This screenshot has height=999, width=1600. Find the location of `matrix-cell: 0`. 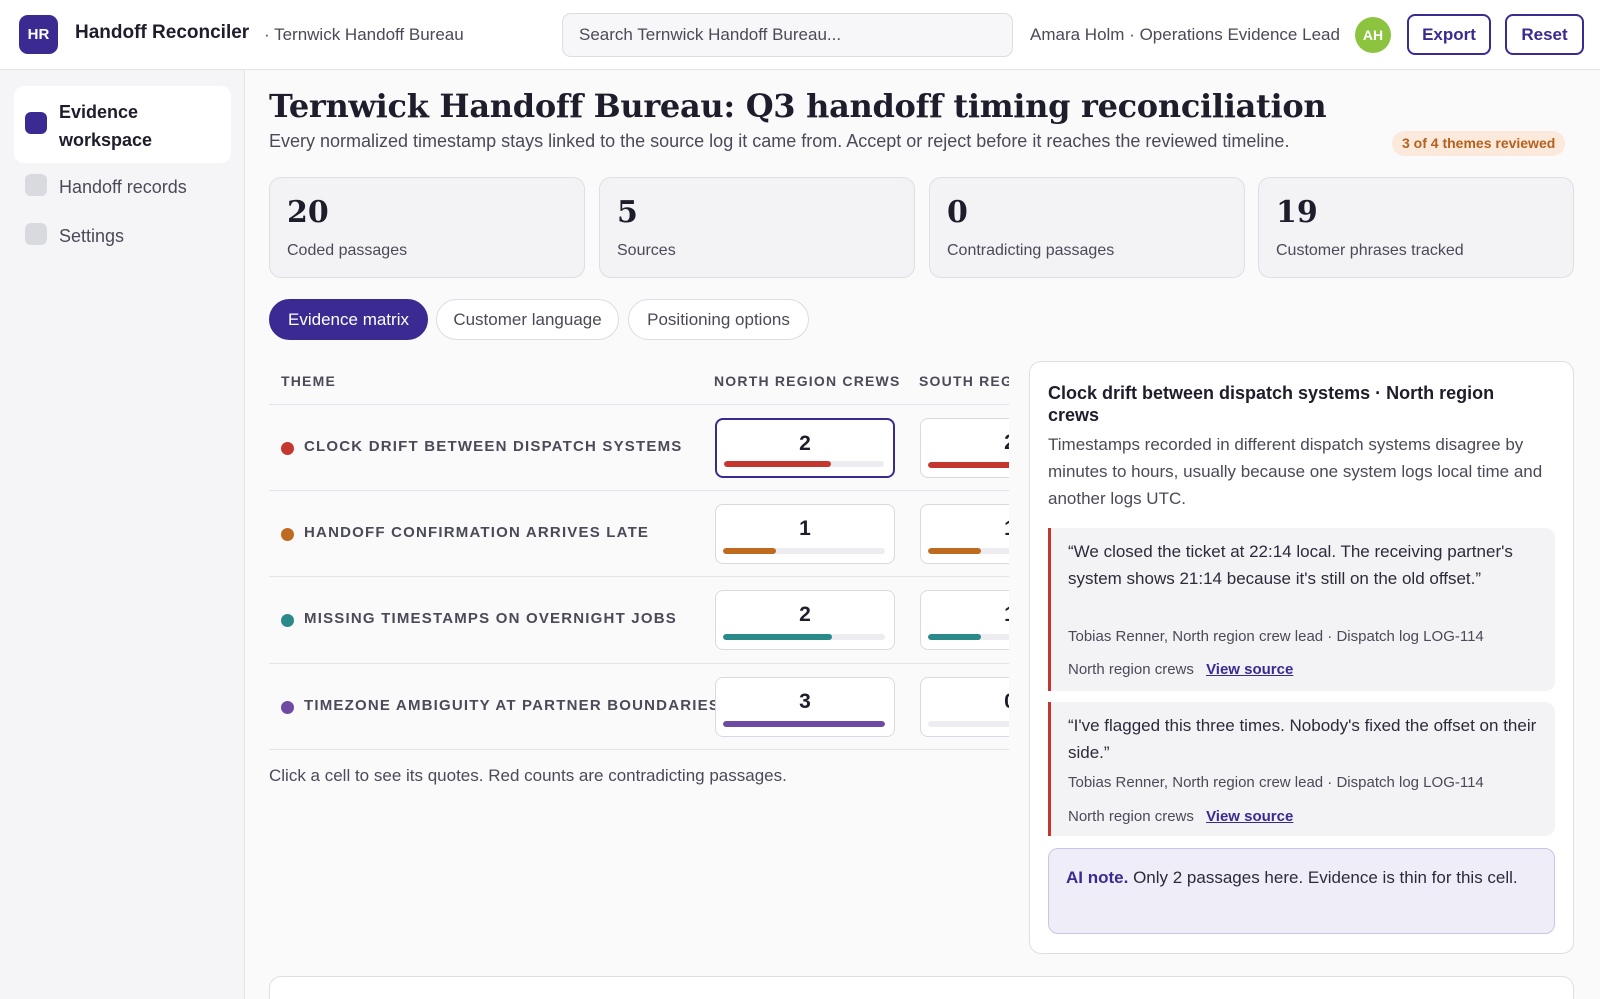

matrix-cell: 0 is located at coordinates (964, 707).